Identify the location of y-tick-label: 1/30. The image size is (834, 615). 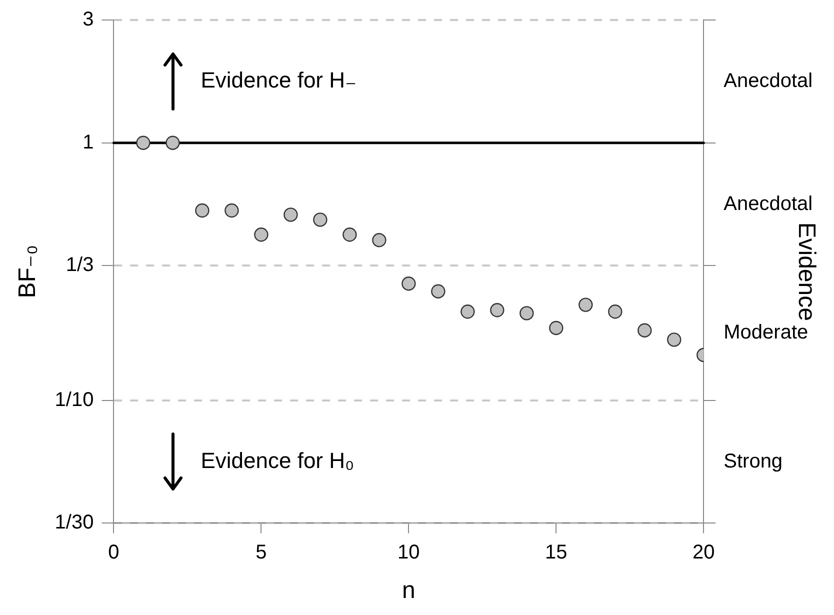
(74, 523).